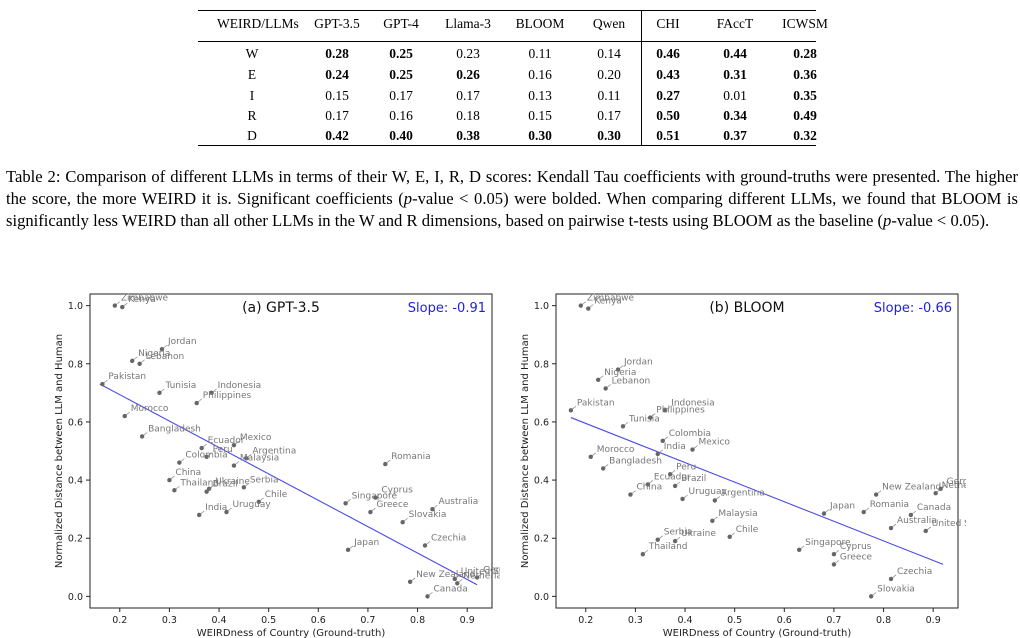 The height and width of the screenshot is (638, 1020). What do you see at coordinates (75, 306) in the screenshot?
I see `y-tick-label: 1.0` at bounding box center [75, 306].